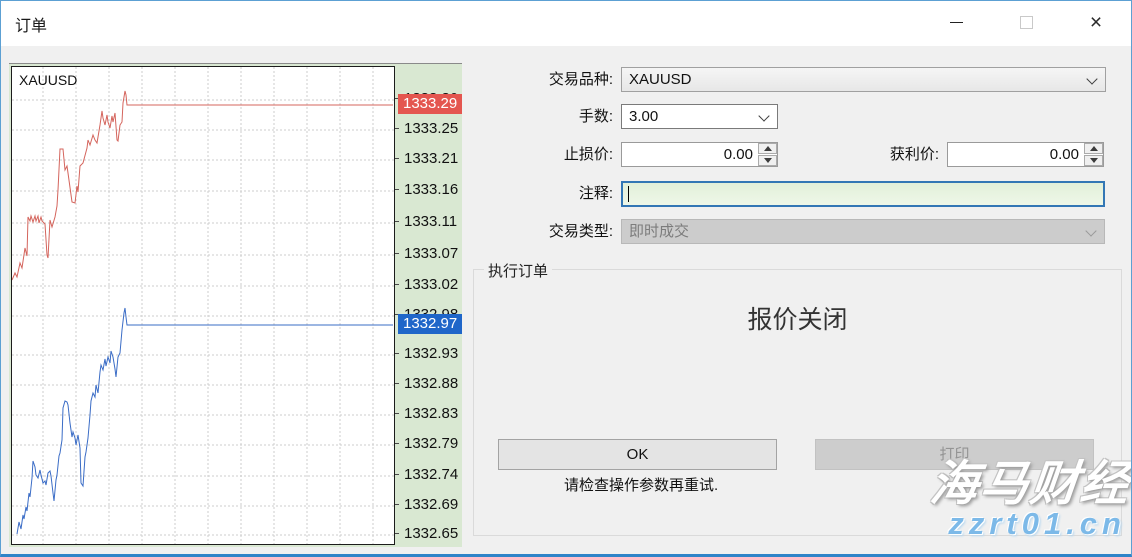 The height and width of the screenshot is (557, 1132). What do you see at coordinates (430, 324) in the screenshot?
I see `bid-price-badge: 1332.97` at bounding box center [430, 324].